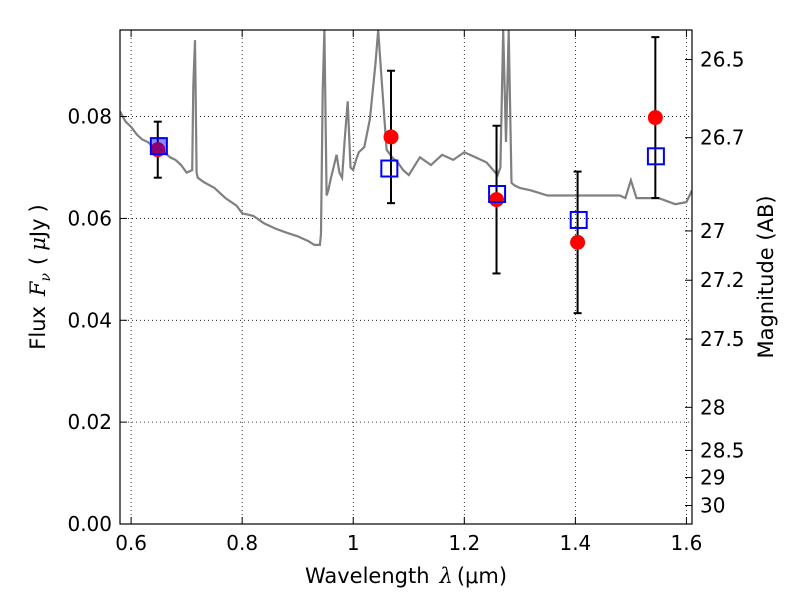 This screenshot has height=600, width=800. Describe the element at coordinates (722, 60) in the screenshot. I see `y2-tick-label: 26.5` at that location.